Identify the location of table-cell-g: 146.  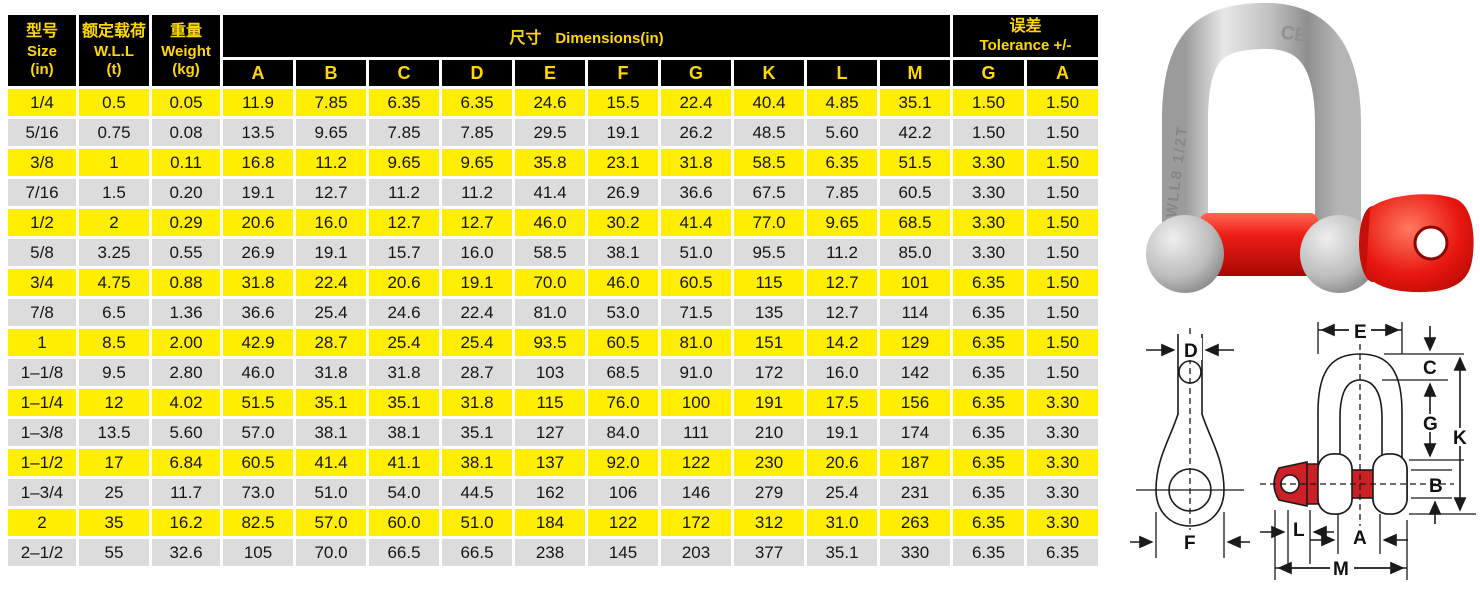
(696, 492).